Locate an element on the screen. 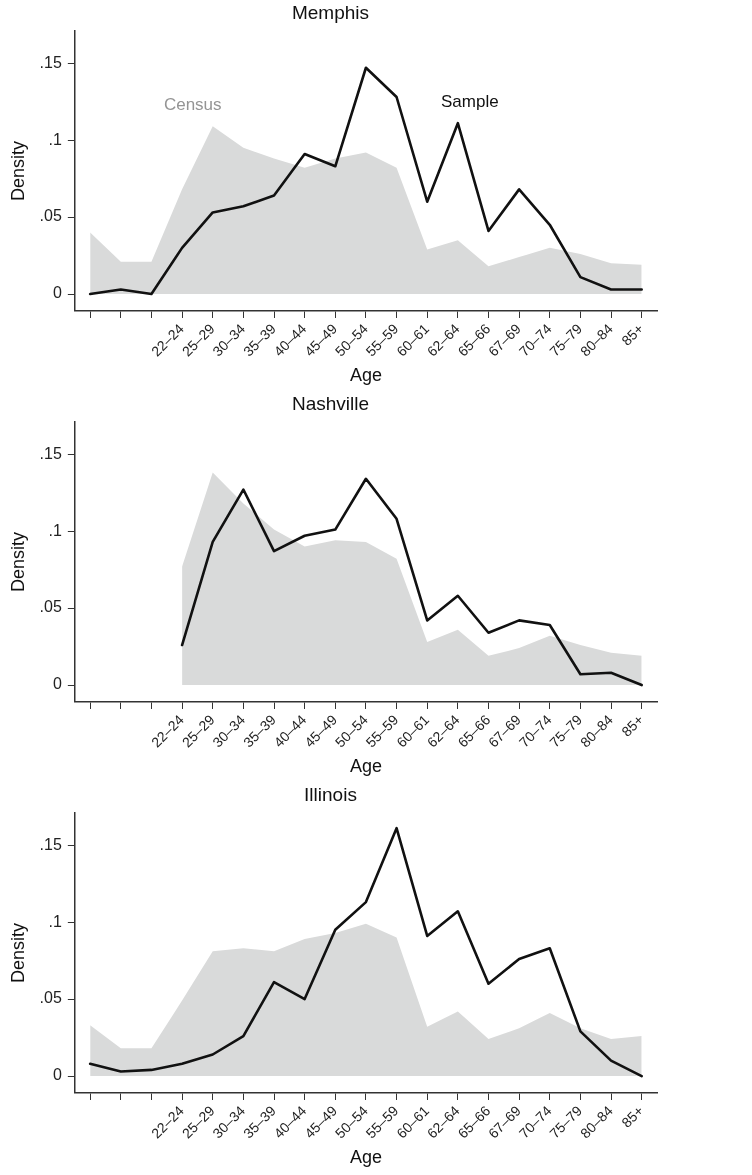  series-label: Census is located at coordinates (192, 105).